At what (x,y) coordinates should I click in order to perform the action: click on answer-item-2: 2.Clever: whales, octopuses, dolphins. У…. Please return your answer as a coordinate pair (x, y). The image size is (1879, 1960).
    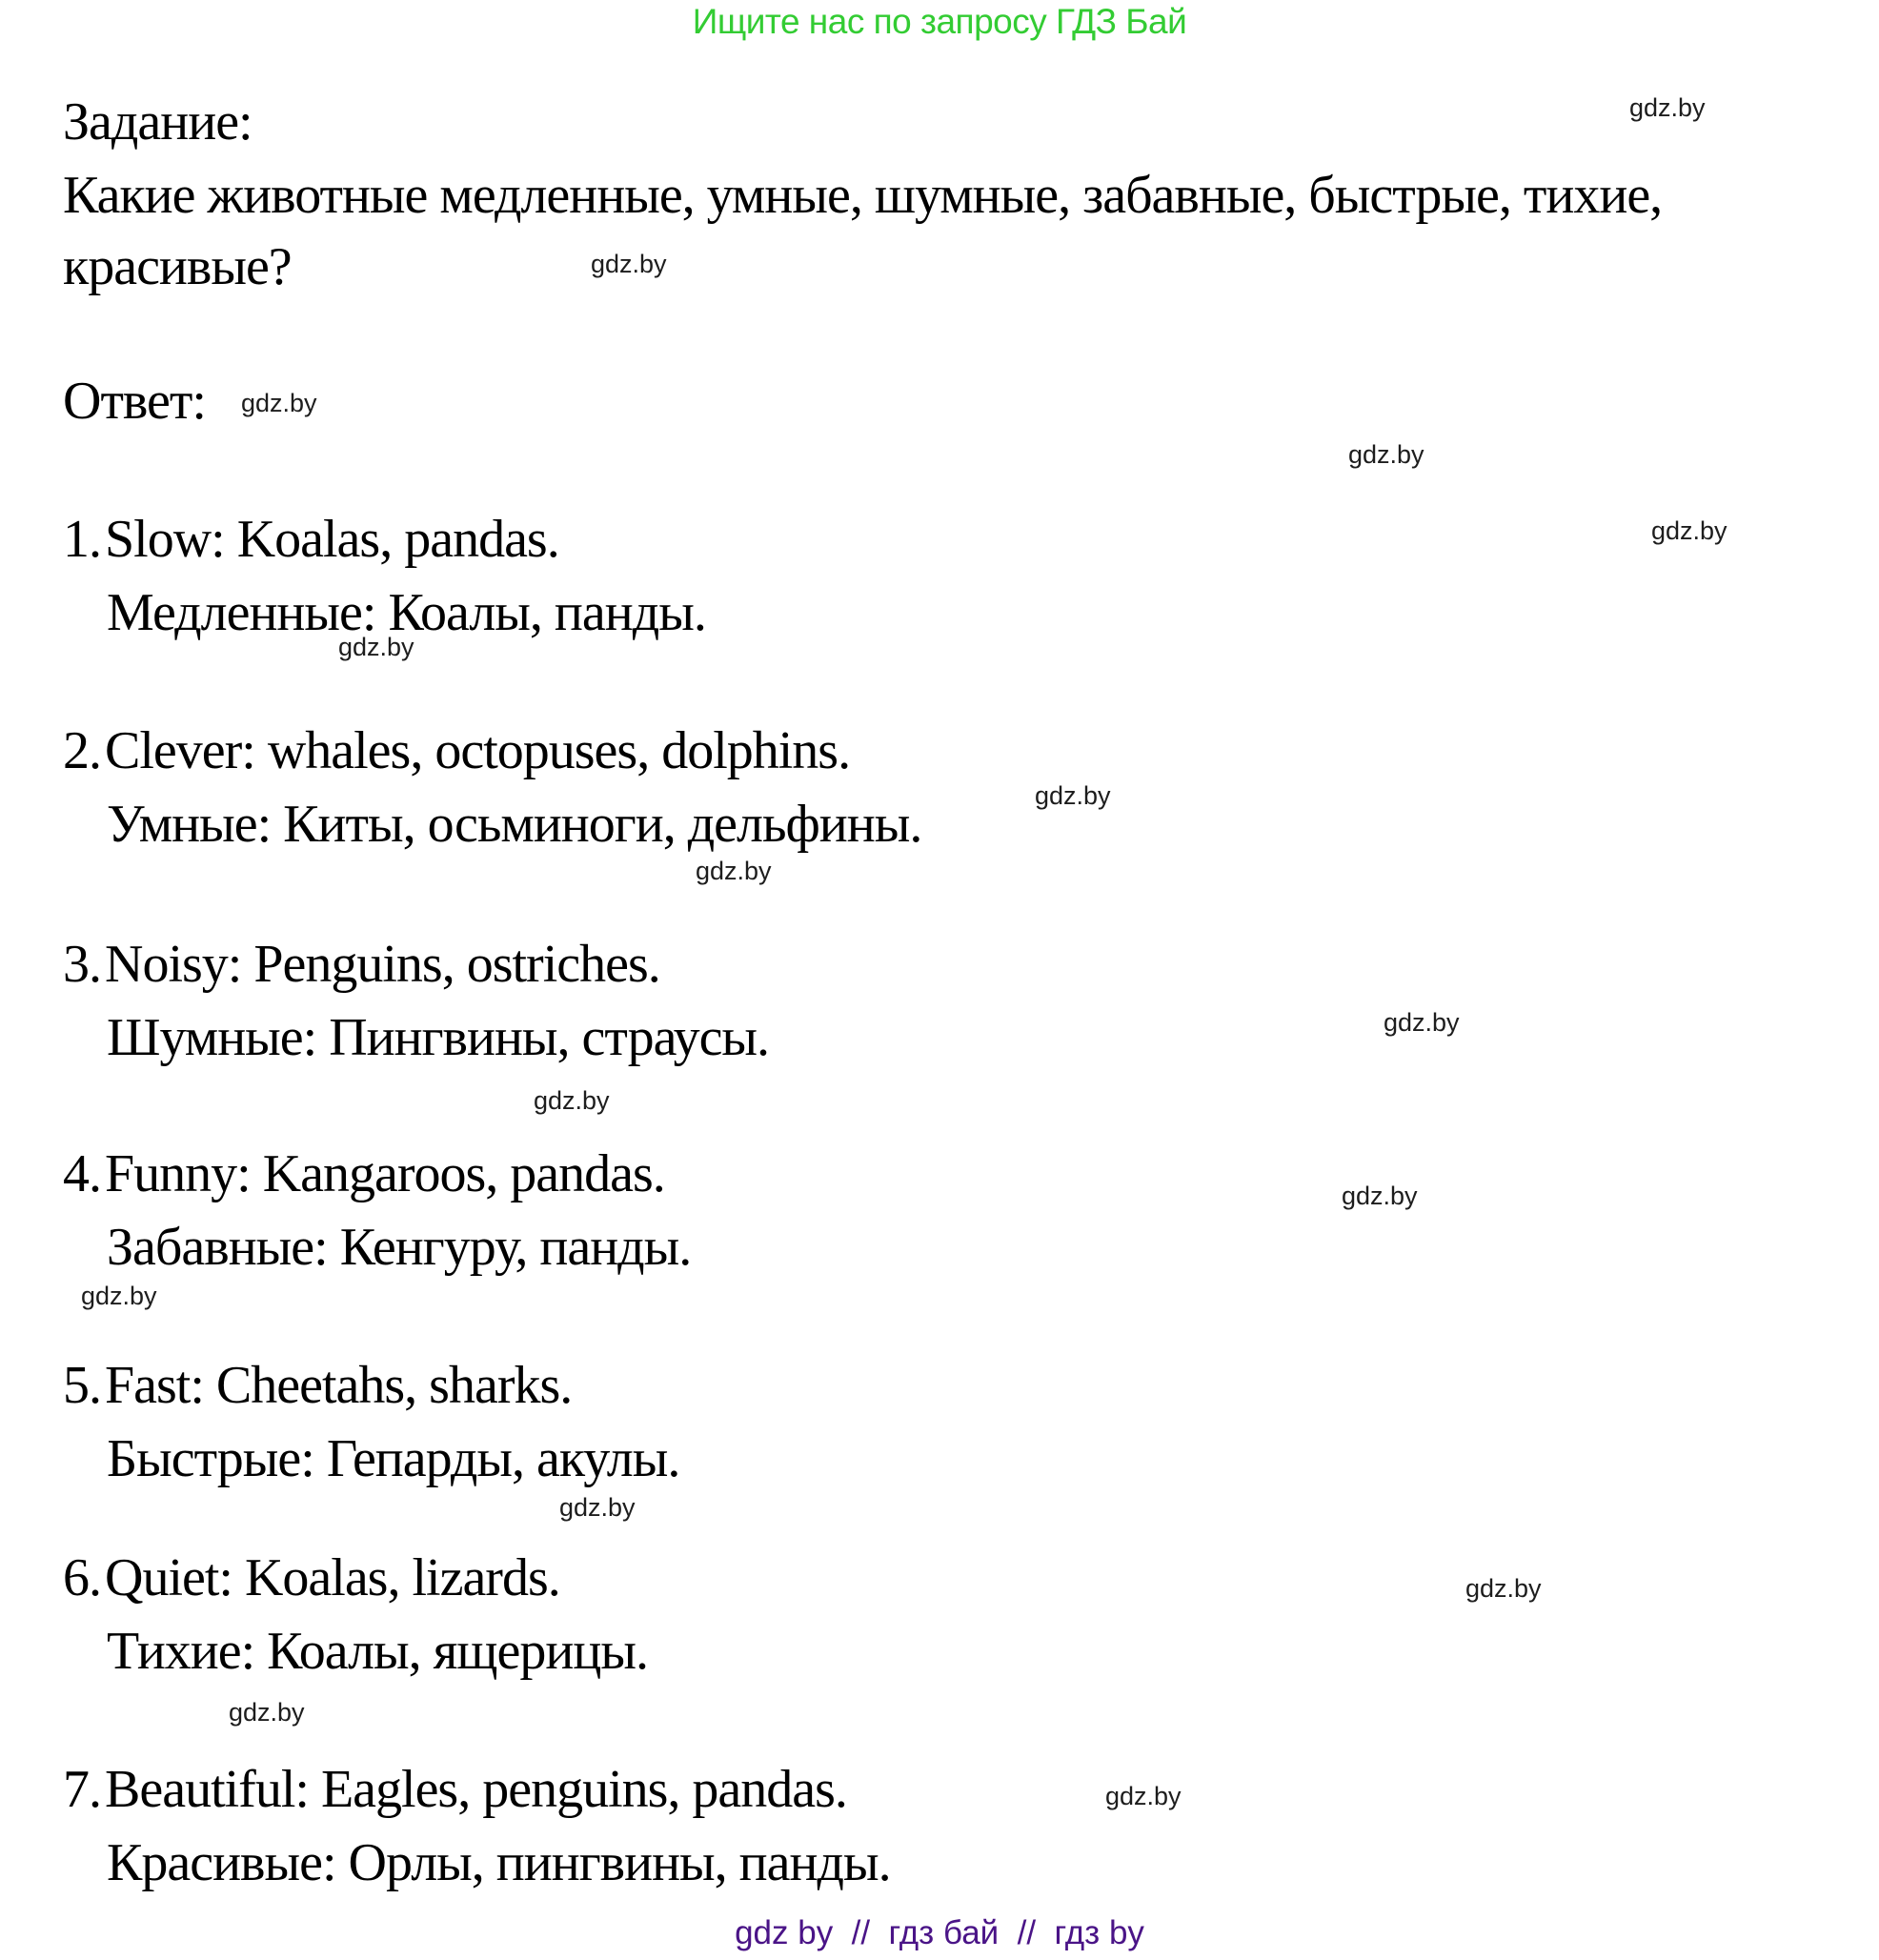
    Looking at the image, I should click on (492, 788).